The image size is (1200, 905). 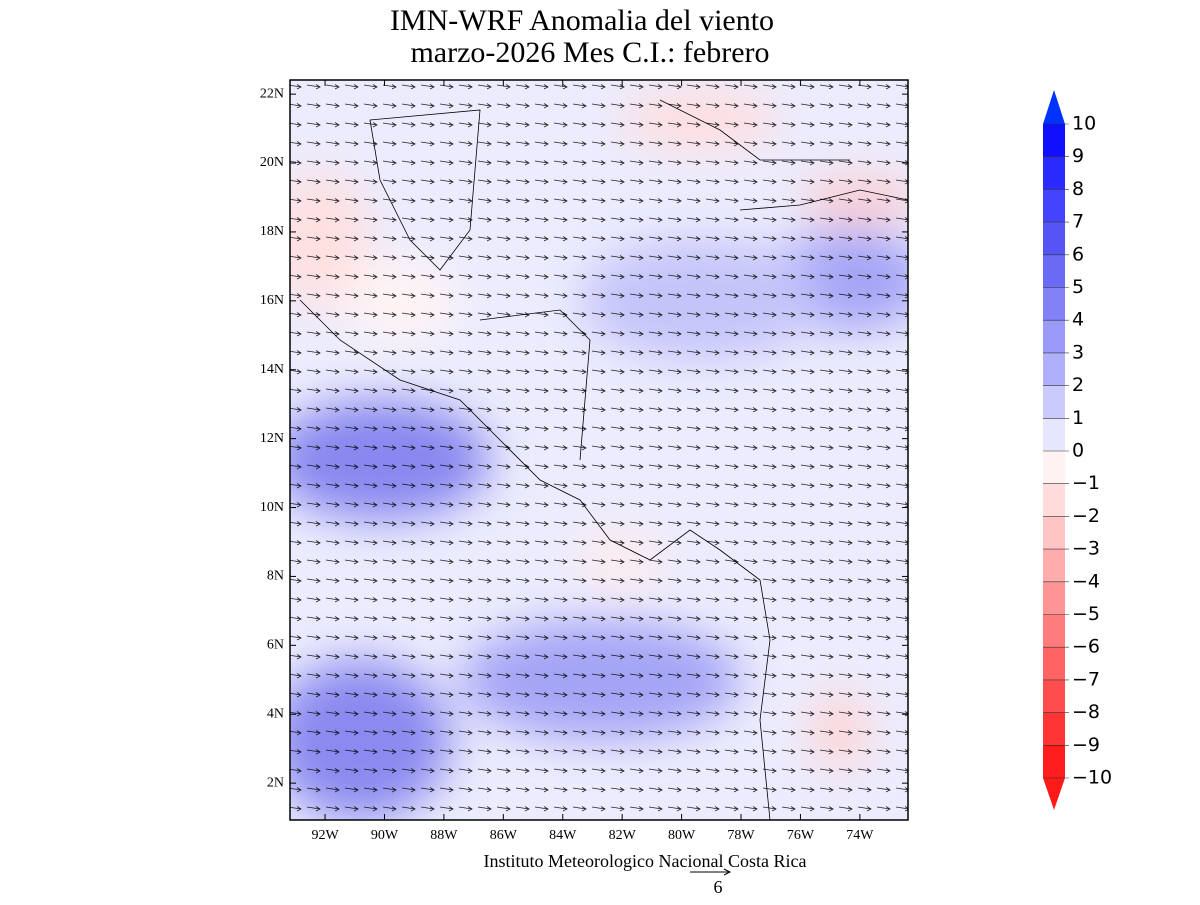 What do you see at coordinates (504, 835) in the screenshot?
I see `lon-label: 86W` at bounding box center [504, 835].